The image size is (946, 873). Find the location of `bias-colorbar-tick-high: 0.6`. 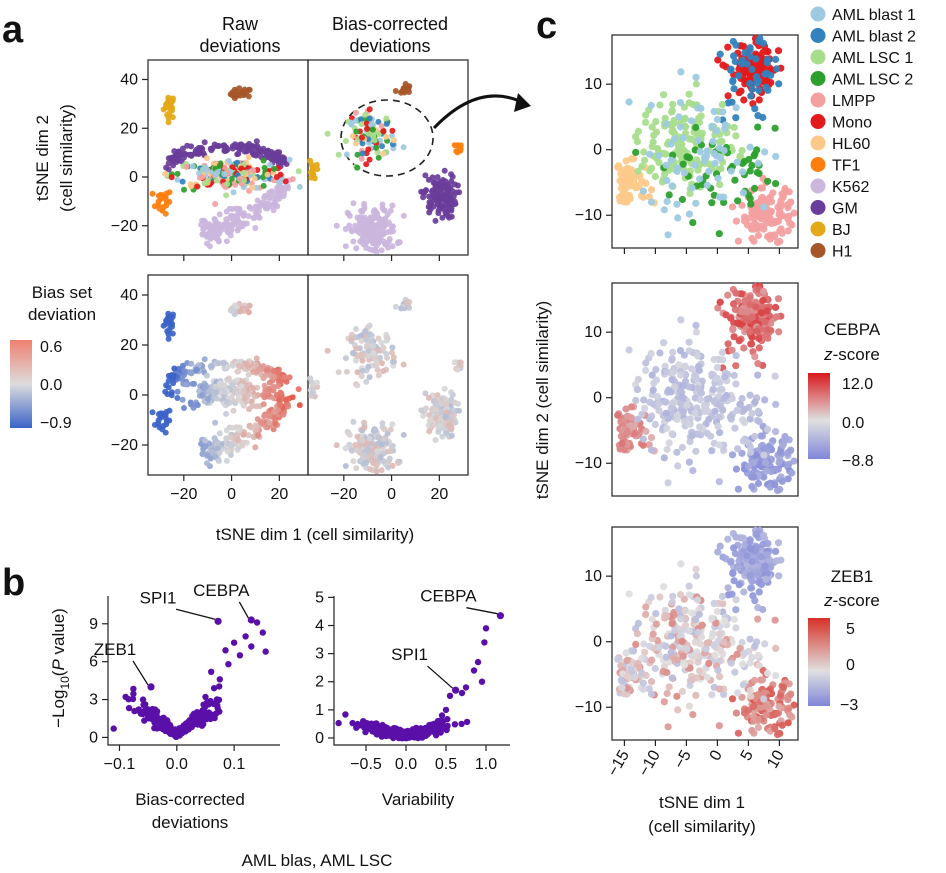

bias-colorbar-tick-high: 0.6 is located at coordinates (51, 347).